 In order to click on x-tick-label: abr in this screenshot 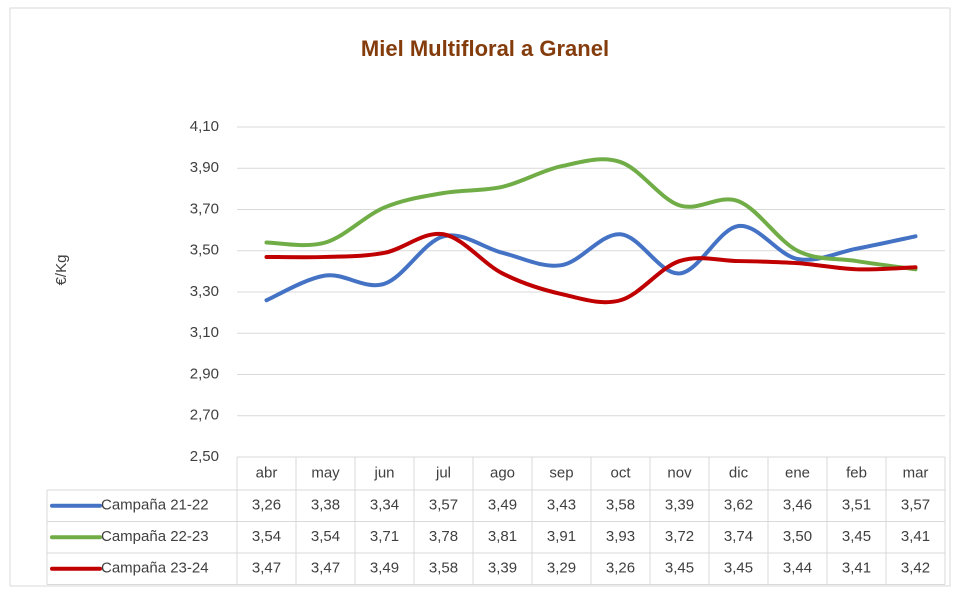, I will do `click(267, 472)`.